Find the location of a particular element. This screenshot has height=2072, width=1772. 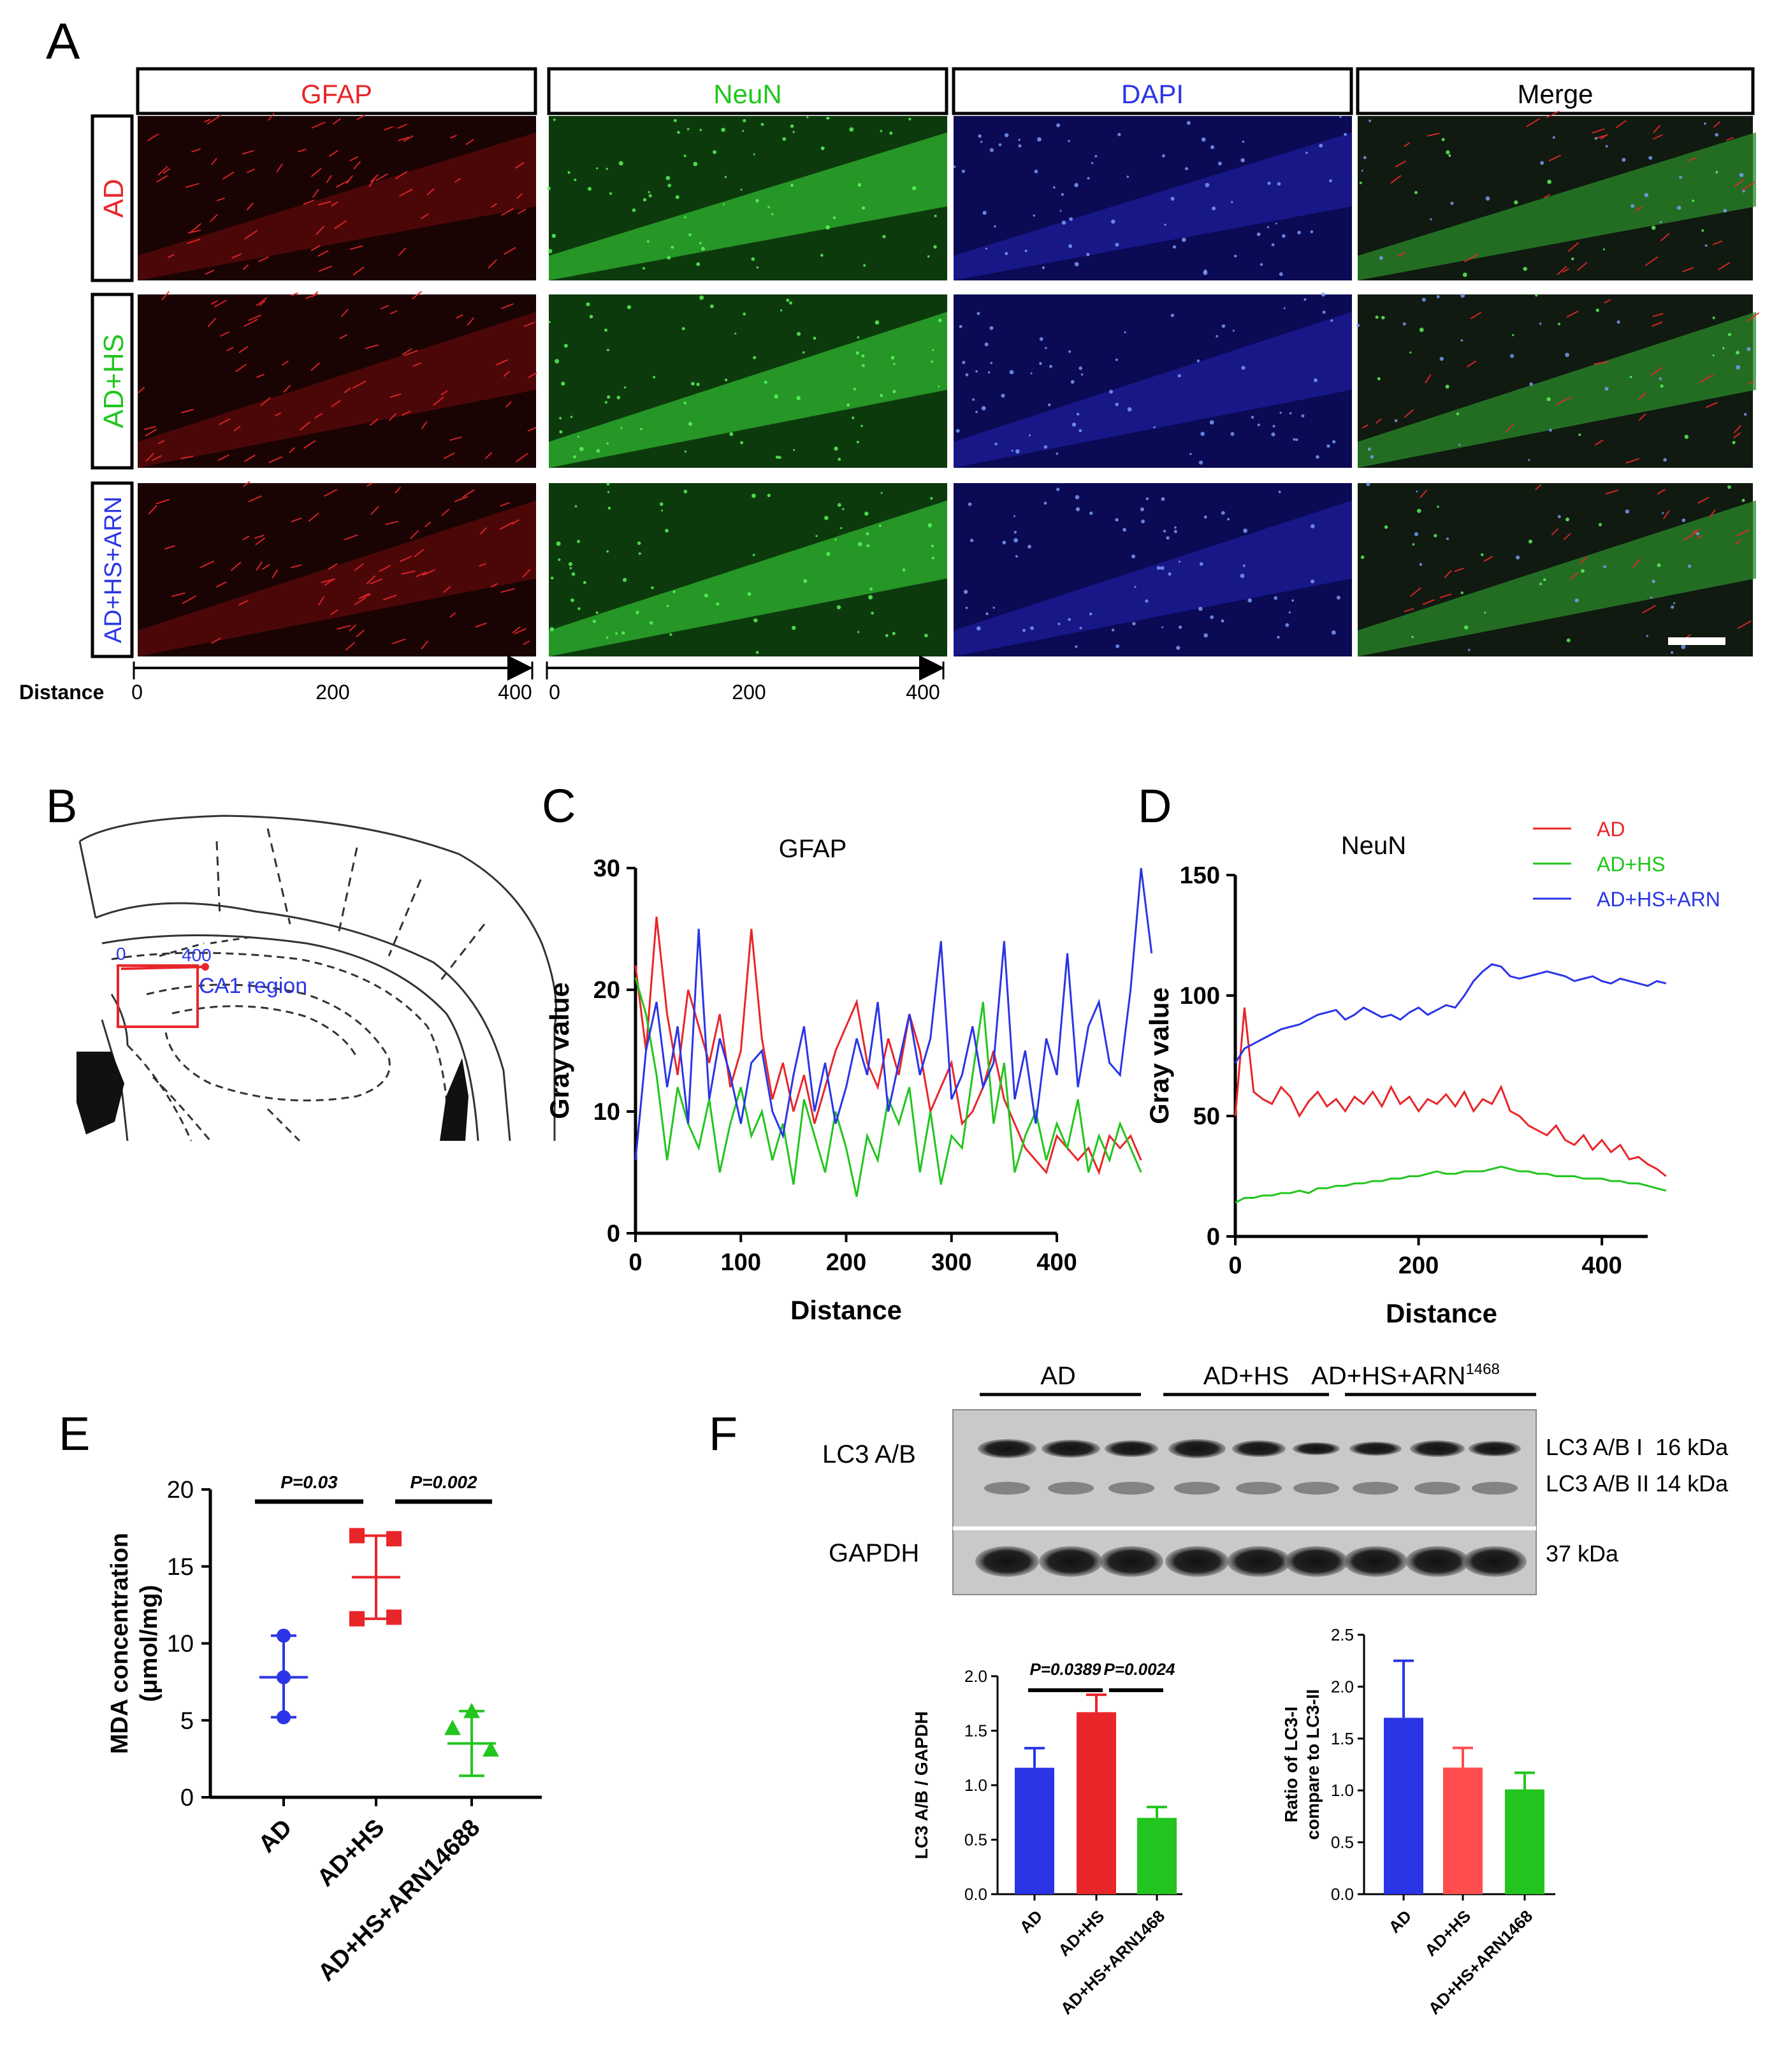

y-tick-label: 5 is located at coordinates (187, 1720).